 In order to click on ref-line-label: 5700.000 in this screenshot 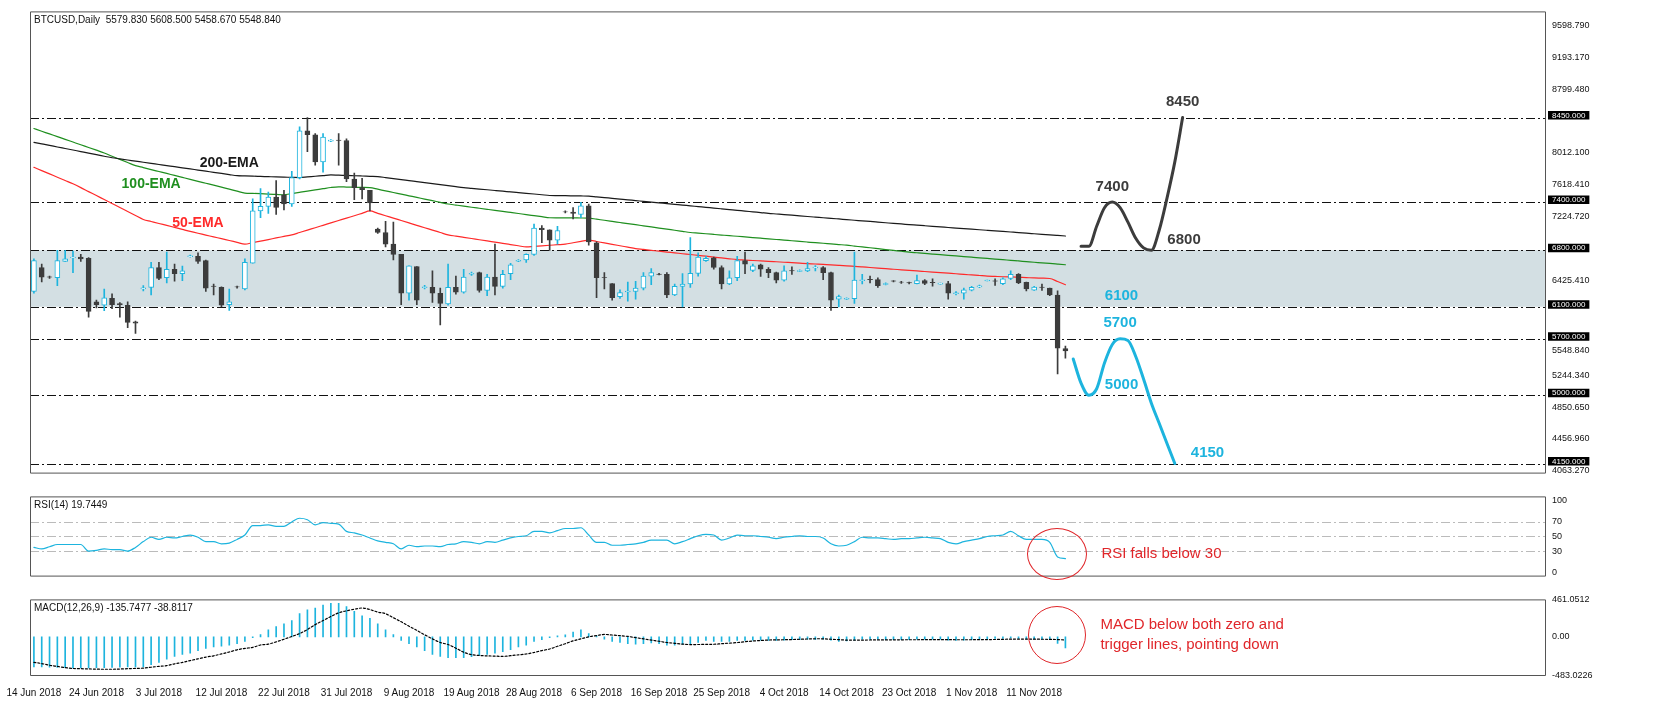, I will do `click(1569, 336)`.